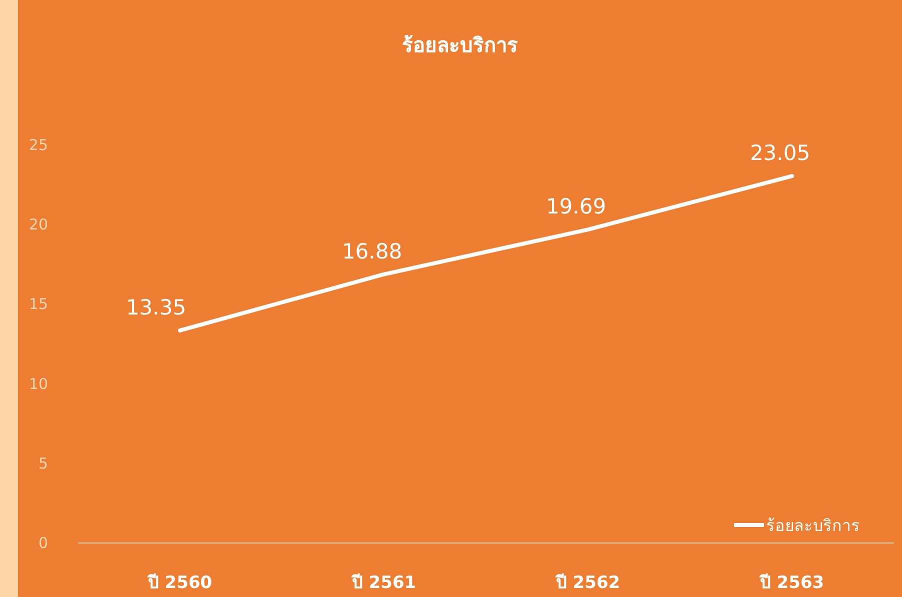 The width and height of the screenshot is (902, 597). Describe the element at coordinates (179, 582) in the screenshot. I see `x-tick-label: ปี 2560` at that location.